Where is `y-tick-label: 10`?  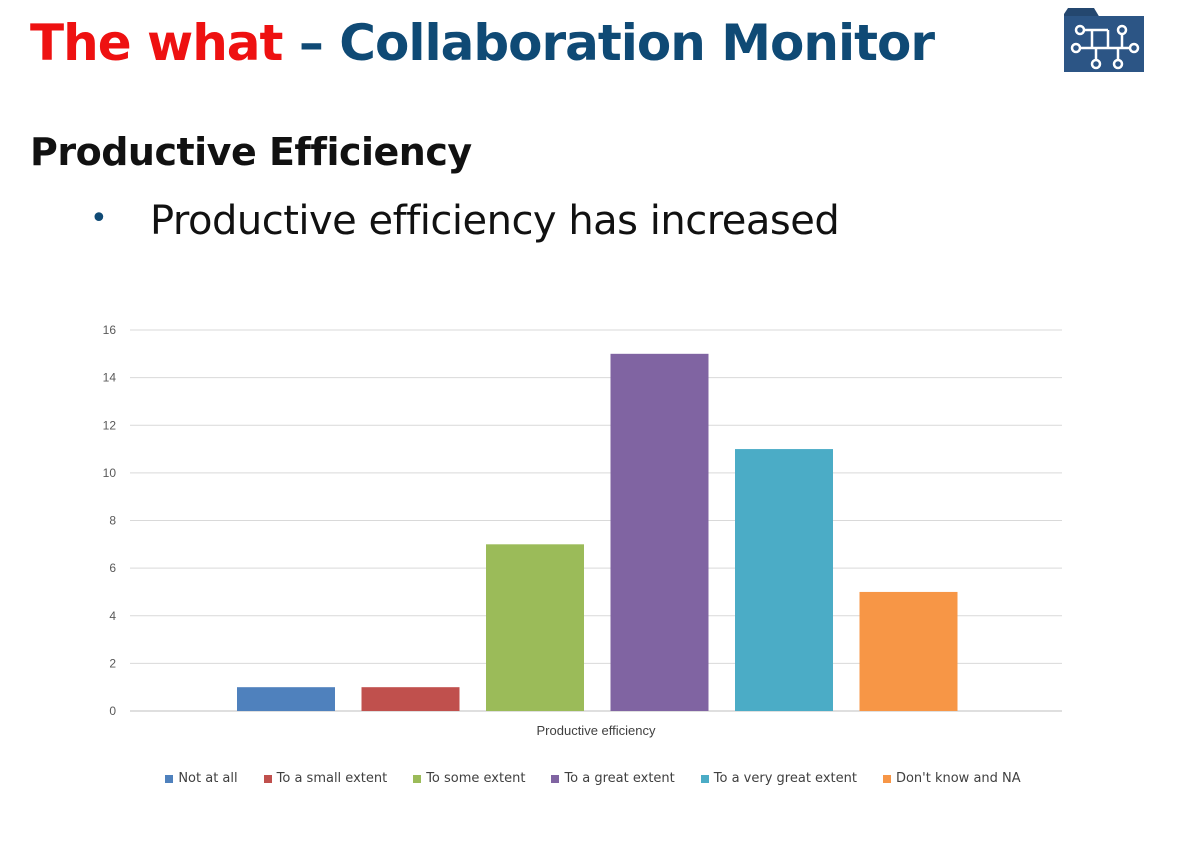
y-tick-label: 10 is located at coordinates (110, 473).